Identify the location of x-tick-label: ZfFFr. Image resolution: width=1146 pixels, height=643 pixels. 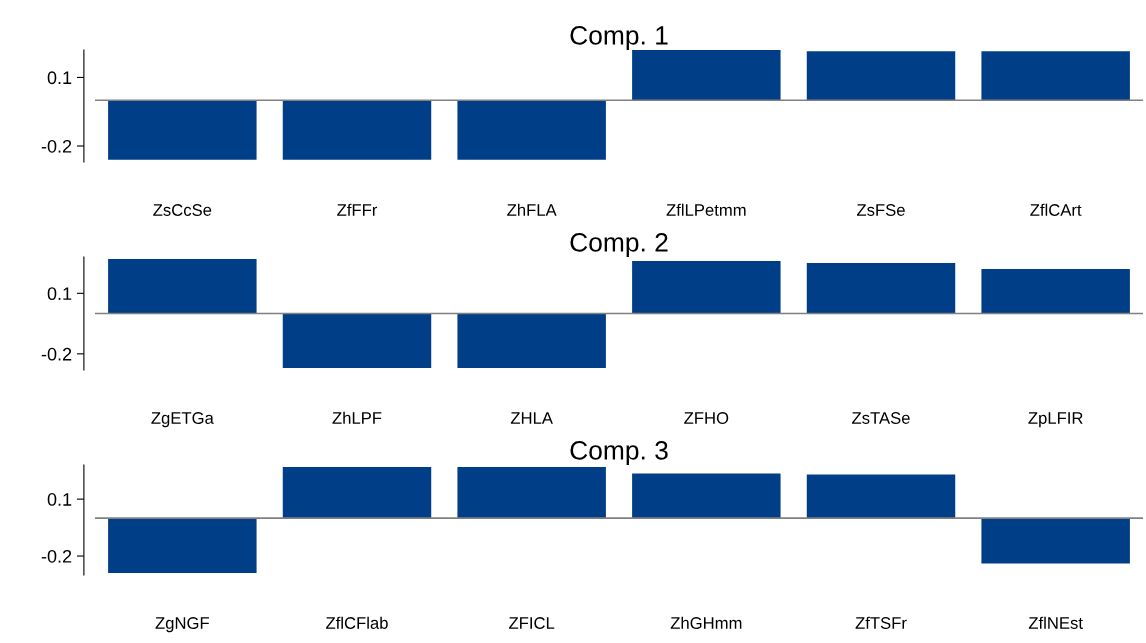
(357, 209).